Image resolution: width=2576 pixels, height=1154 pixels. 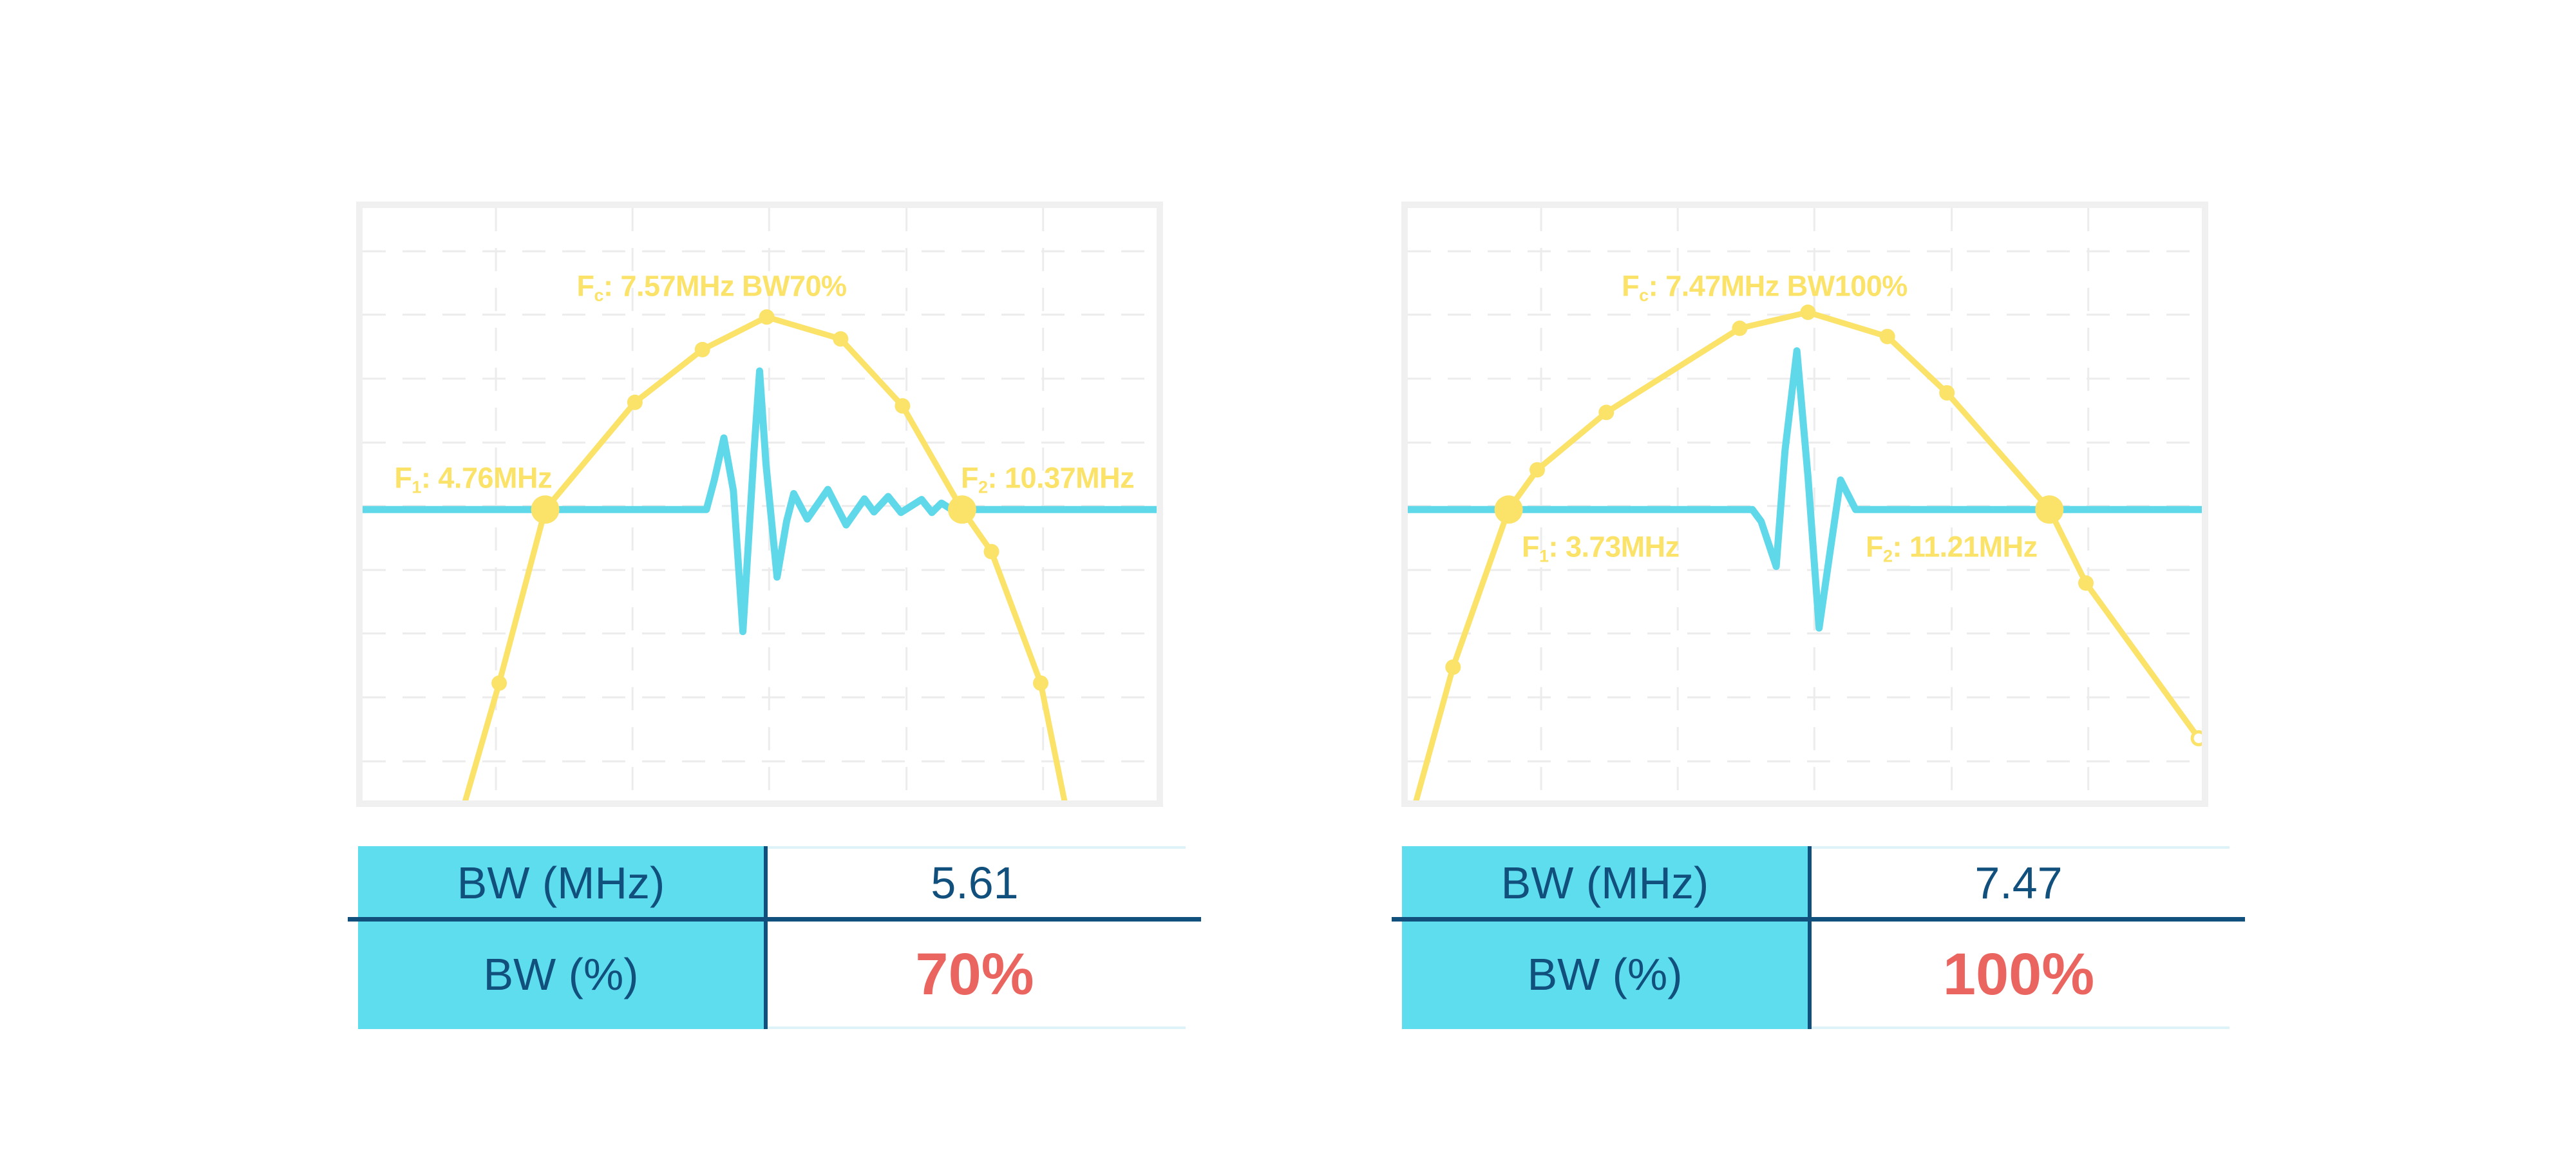 I want to click on bw-mhz-value: 5.61, so click(x=975, y=883).